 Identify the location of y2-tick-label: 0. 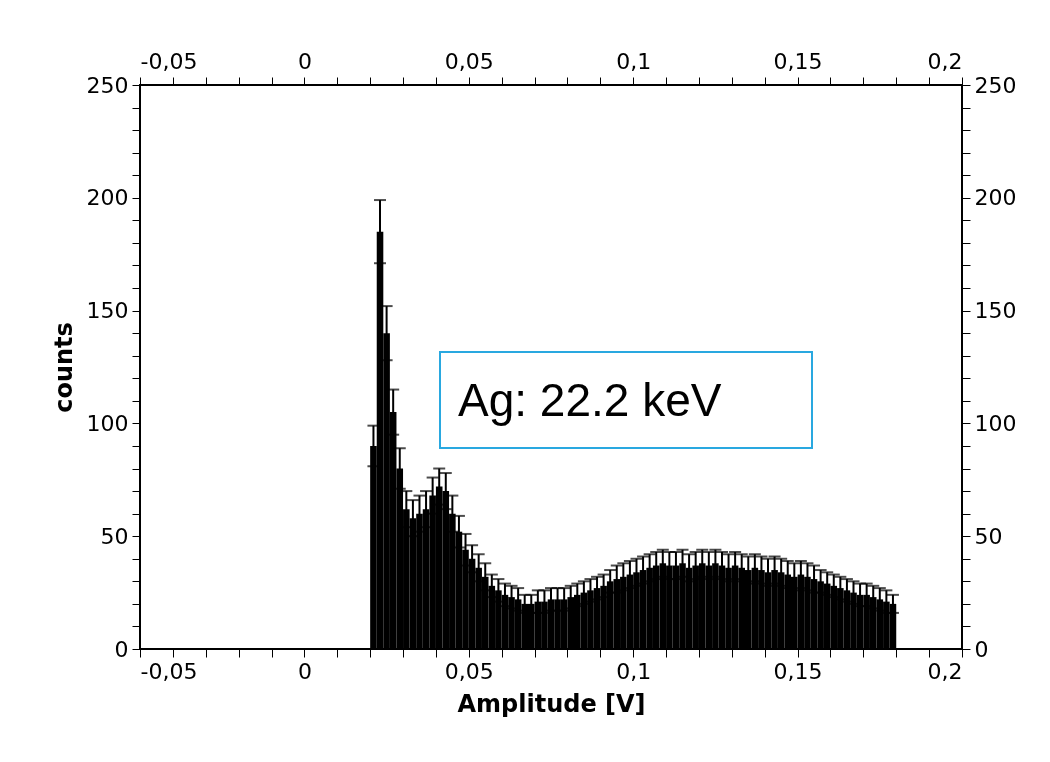
(981, 649).